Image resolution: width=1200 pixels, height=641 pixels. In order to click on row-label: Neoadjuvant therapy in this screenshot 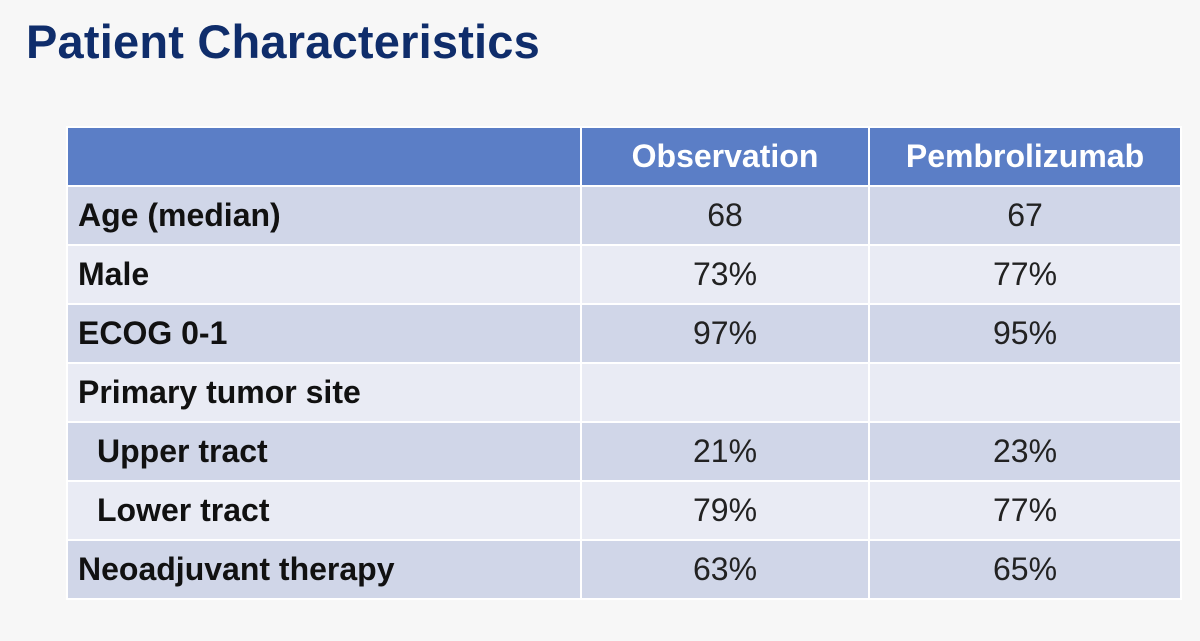, I will do `click(324, 569)`.